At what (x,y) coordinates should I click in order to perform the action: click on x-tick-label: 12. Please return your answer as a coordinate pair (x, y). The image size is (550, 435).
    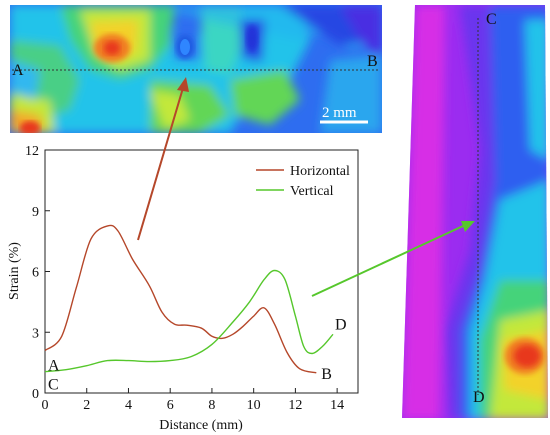
    Looking at the image, I should click on (295, 405).